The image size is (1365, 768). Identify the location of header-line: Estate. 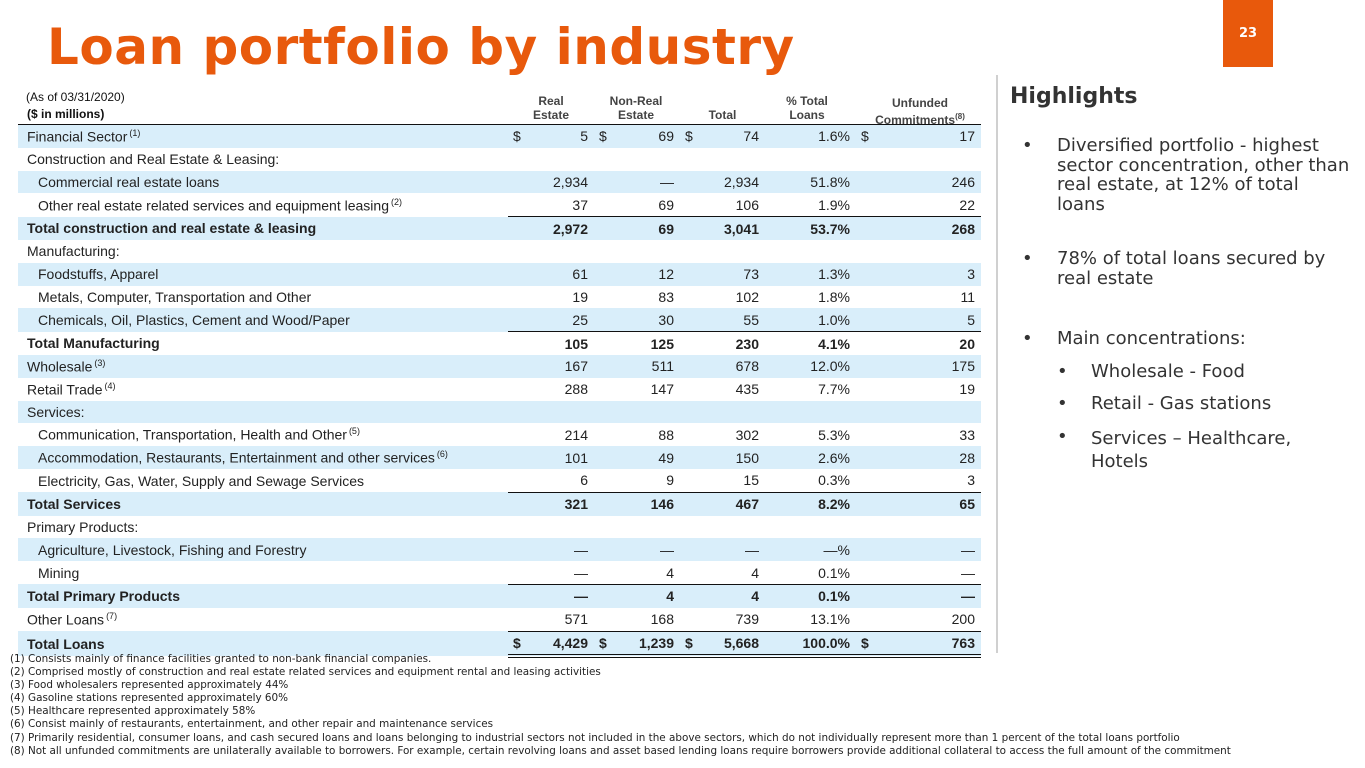
(636, 115).